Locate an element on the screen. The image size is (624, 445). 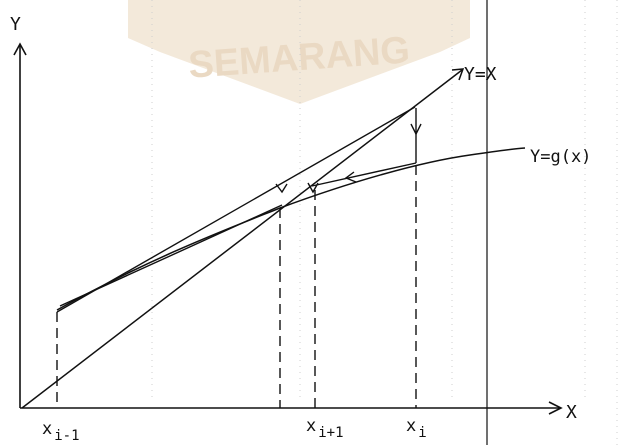
chord-lower is located at coordinates (171, 255).